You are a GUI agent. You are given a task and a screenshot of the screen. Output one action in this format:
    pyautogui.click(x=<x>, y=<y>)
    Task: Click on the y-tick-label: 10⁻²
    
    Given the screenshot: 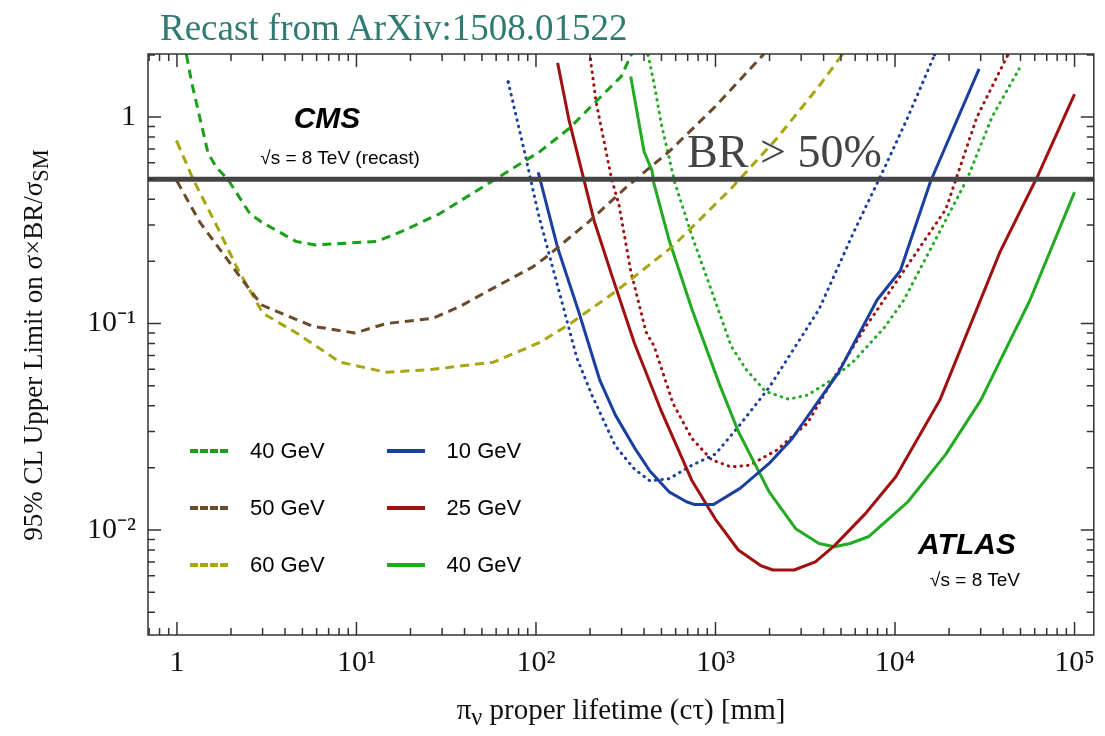 What is the action you would take?
    pyautogui.click(x=111, y=527)
    